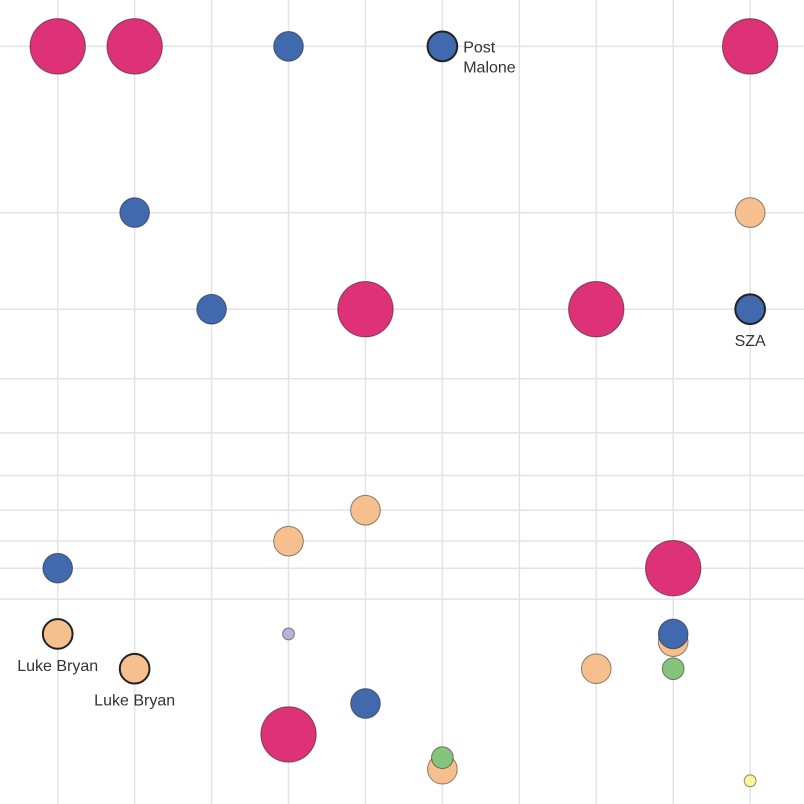 This screenshot has height=804, width=804. Describe the element at coordinates (134, 701) in the screenshot. I see `label-luke-bryan-20: Luke Bryan` at that location.